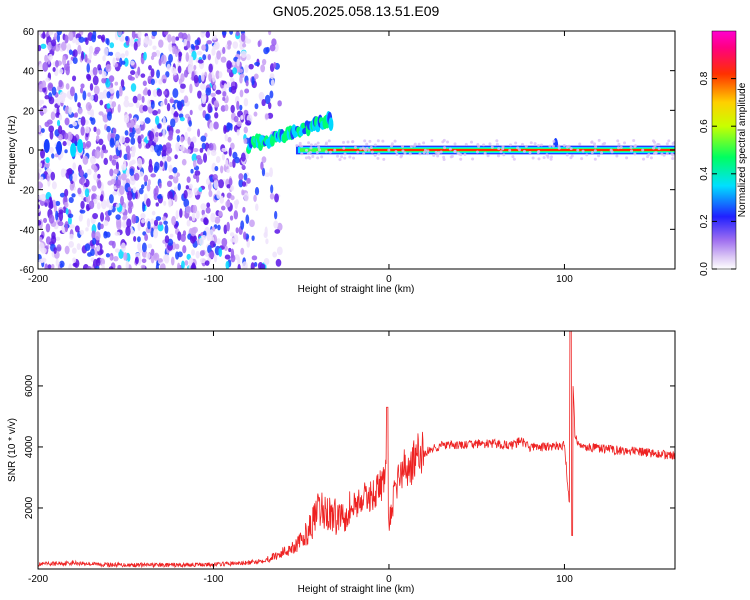 The image size is (750, 600). Describe the element at coordinates (564, 279) in the screenshot. I see `x-tick-label: 100` at that location.